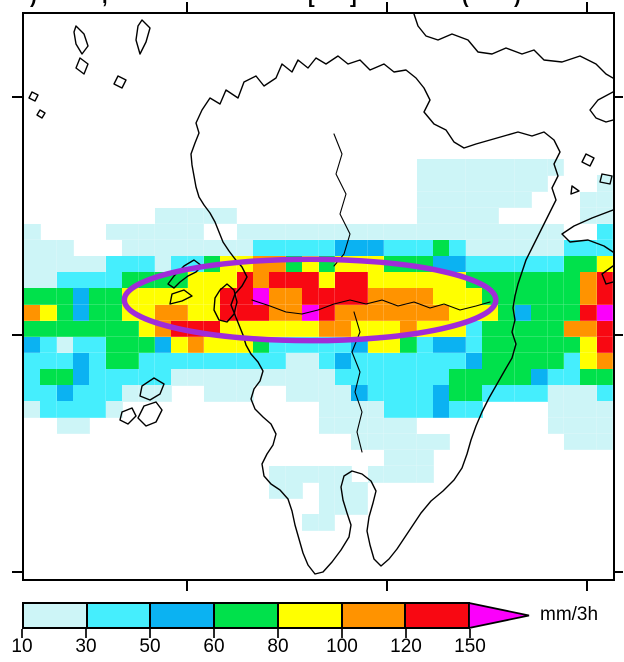 This screenshot has height=662, width=624. What do you see at coordinates (33, 4) in the screenshot?
I see `title-fragment: )` at bounding box center [33, 4].